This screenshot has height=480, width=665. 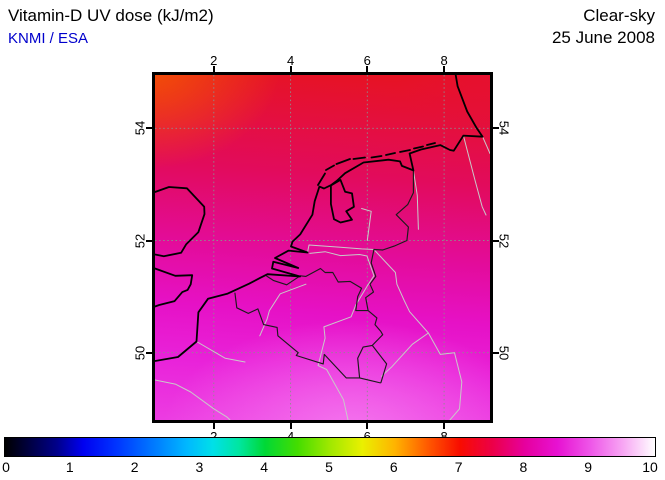 I want to click on colorbar-tick-label: 2, so click(x=134, y=467).